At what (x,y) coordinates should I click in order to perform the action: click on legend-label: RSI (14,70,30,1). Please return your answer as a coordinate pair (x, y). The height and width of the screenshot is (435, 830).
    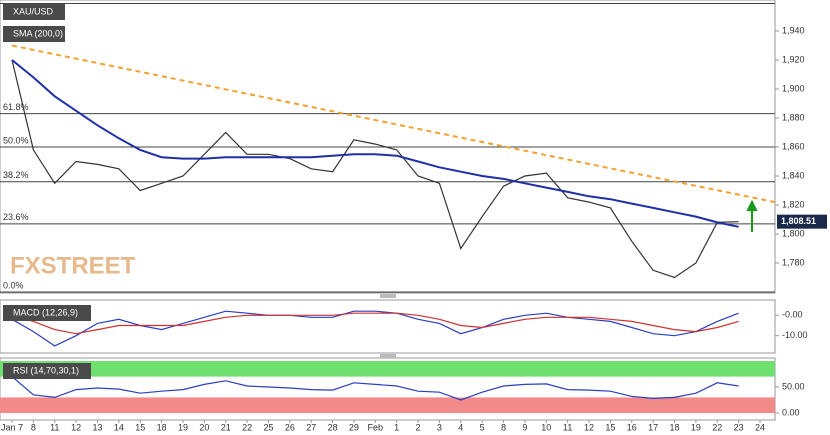
    Looking at the image, I should click on (46, 370).